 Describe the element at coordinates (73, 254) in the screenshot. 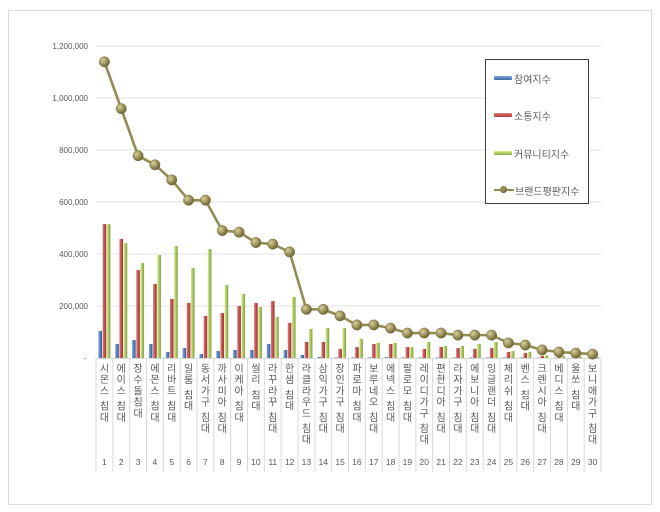

I see `y-tick-label: 400,000` at that location.